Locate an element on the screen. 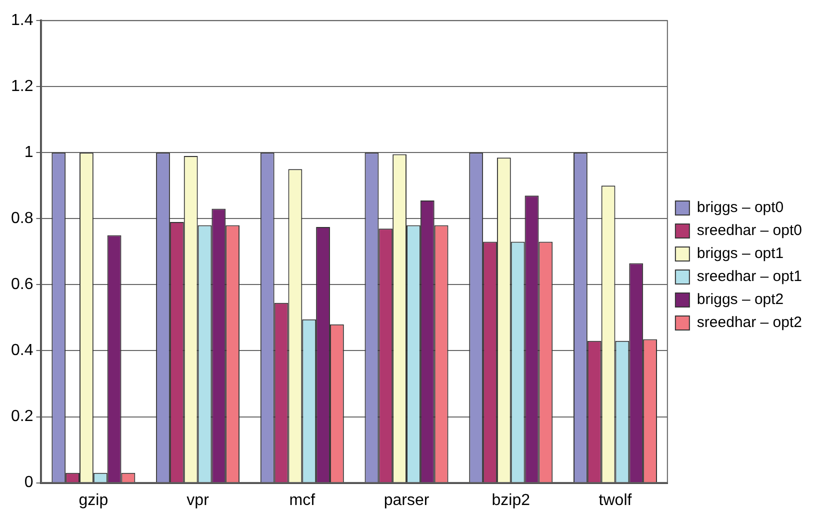 This screenshot has width=822, height=521. legend-label: briggs – opt1 is located at coordinates (740, 253).